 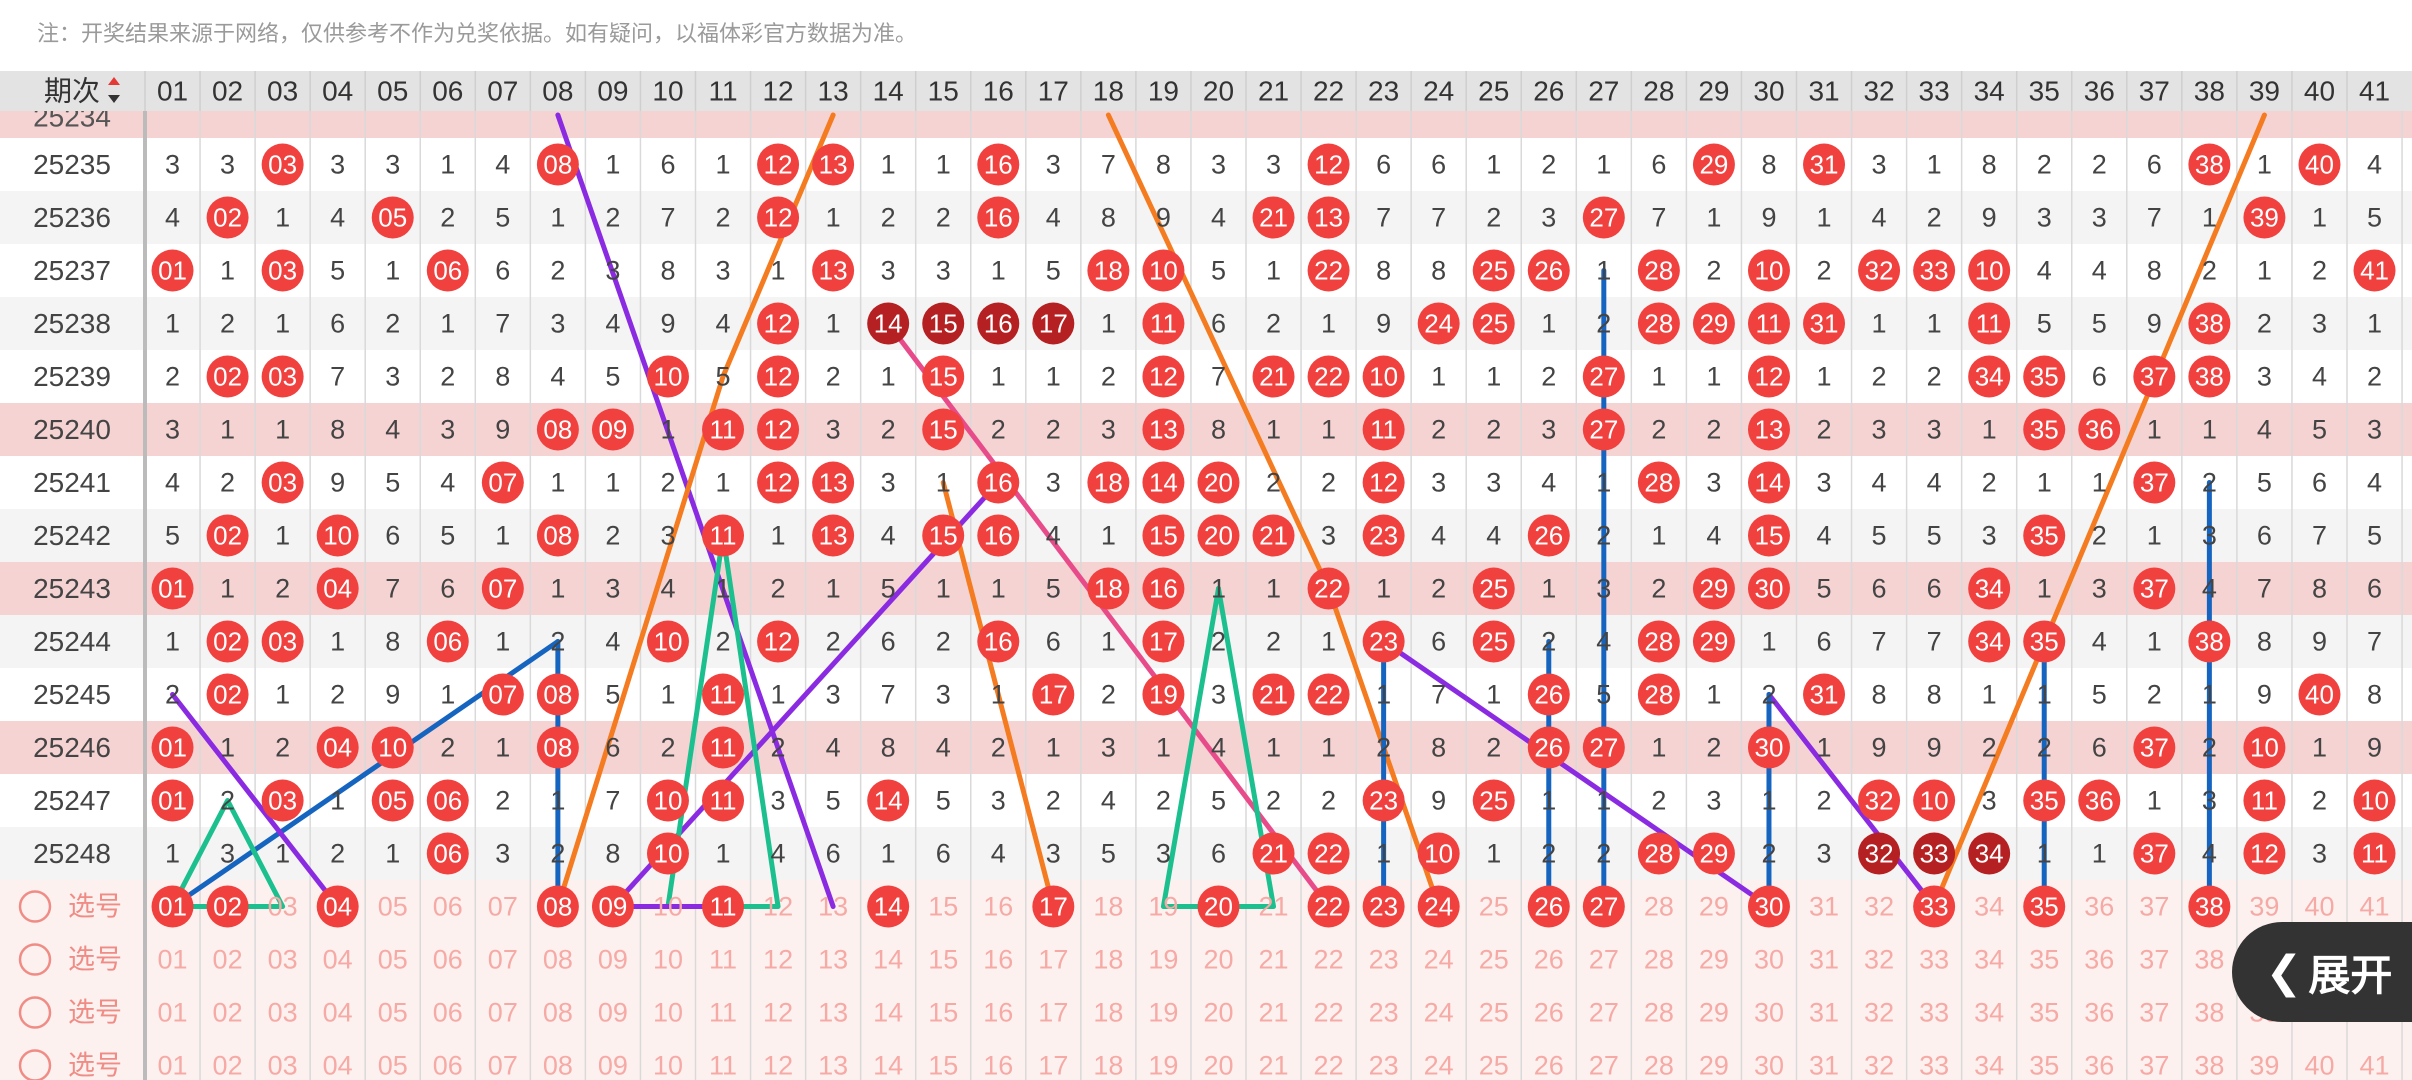 I want to click on pick-number: 13, so click(x=833, y=1065).